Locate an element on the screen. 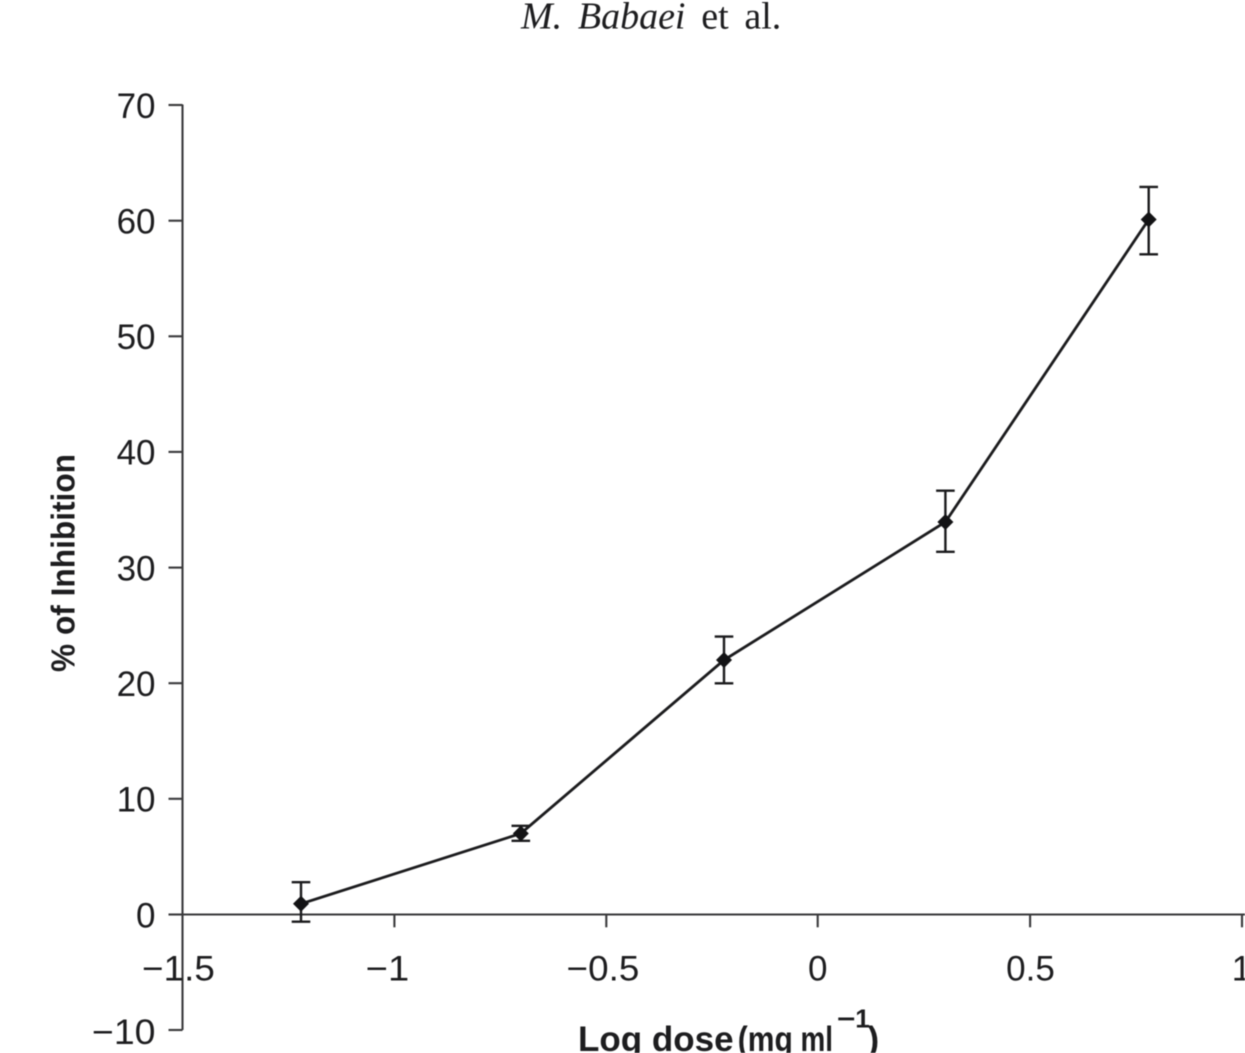 This screenshot has height=1053, width=1245. svg-text: 20 is located at coordinates (136, 684).